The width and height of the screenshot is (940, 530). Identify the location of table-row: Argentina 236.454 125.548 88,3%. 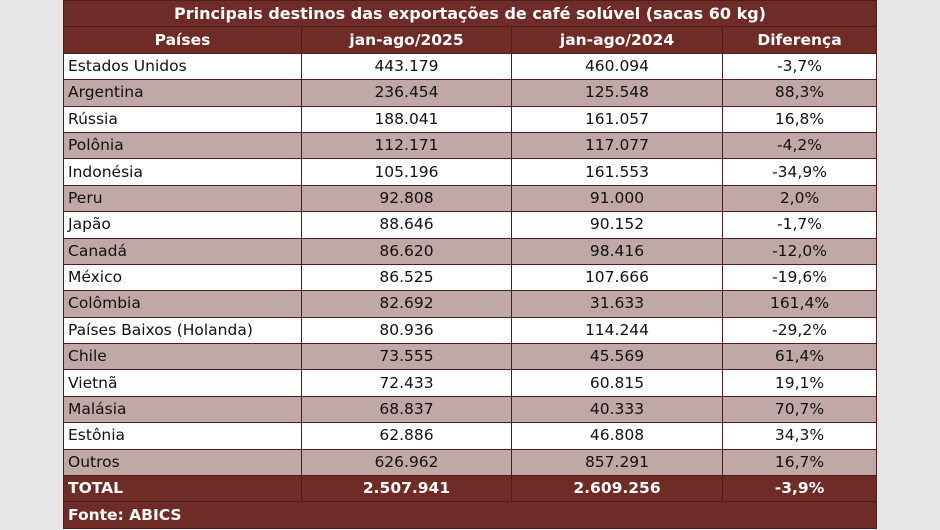
(470, 93).